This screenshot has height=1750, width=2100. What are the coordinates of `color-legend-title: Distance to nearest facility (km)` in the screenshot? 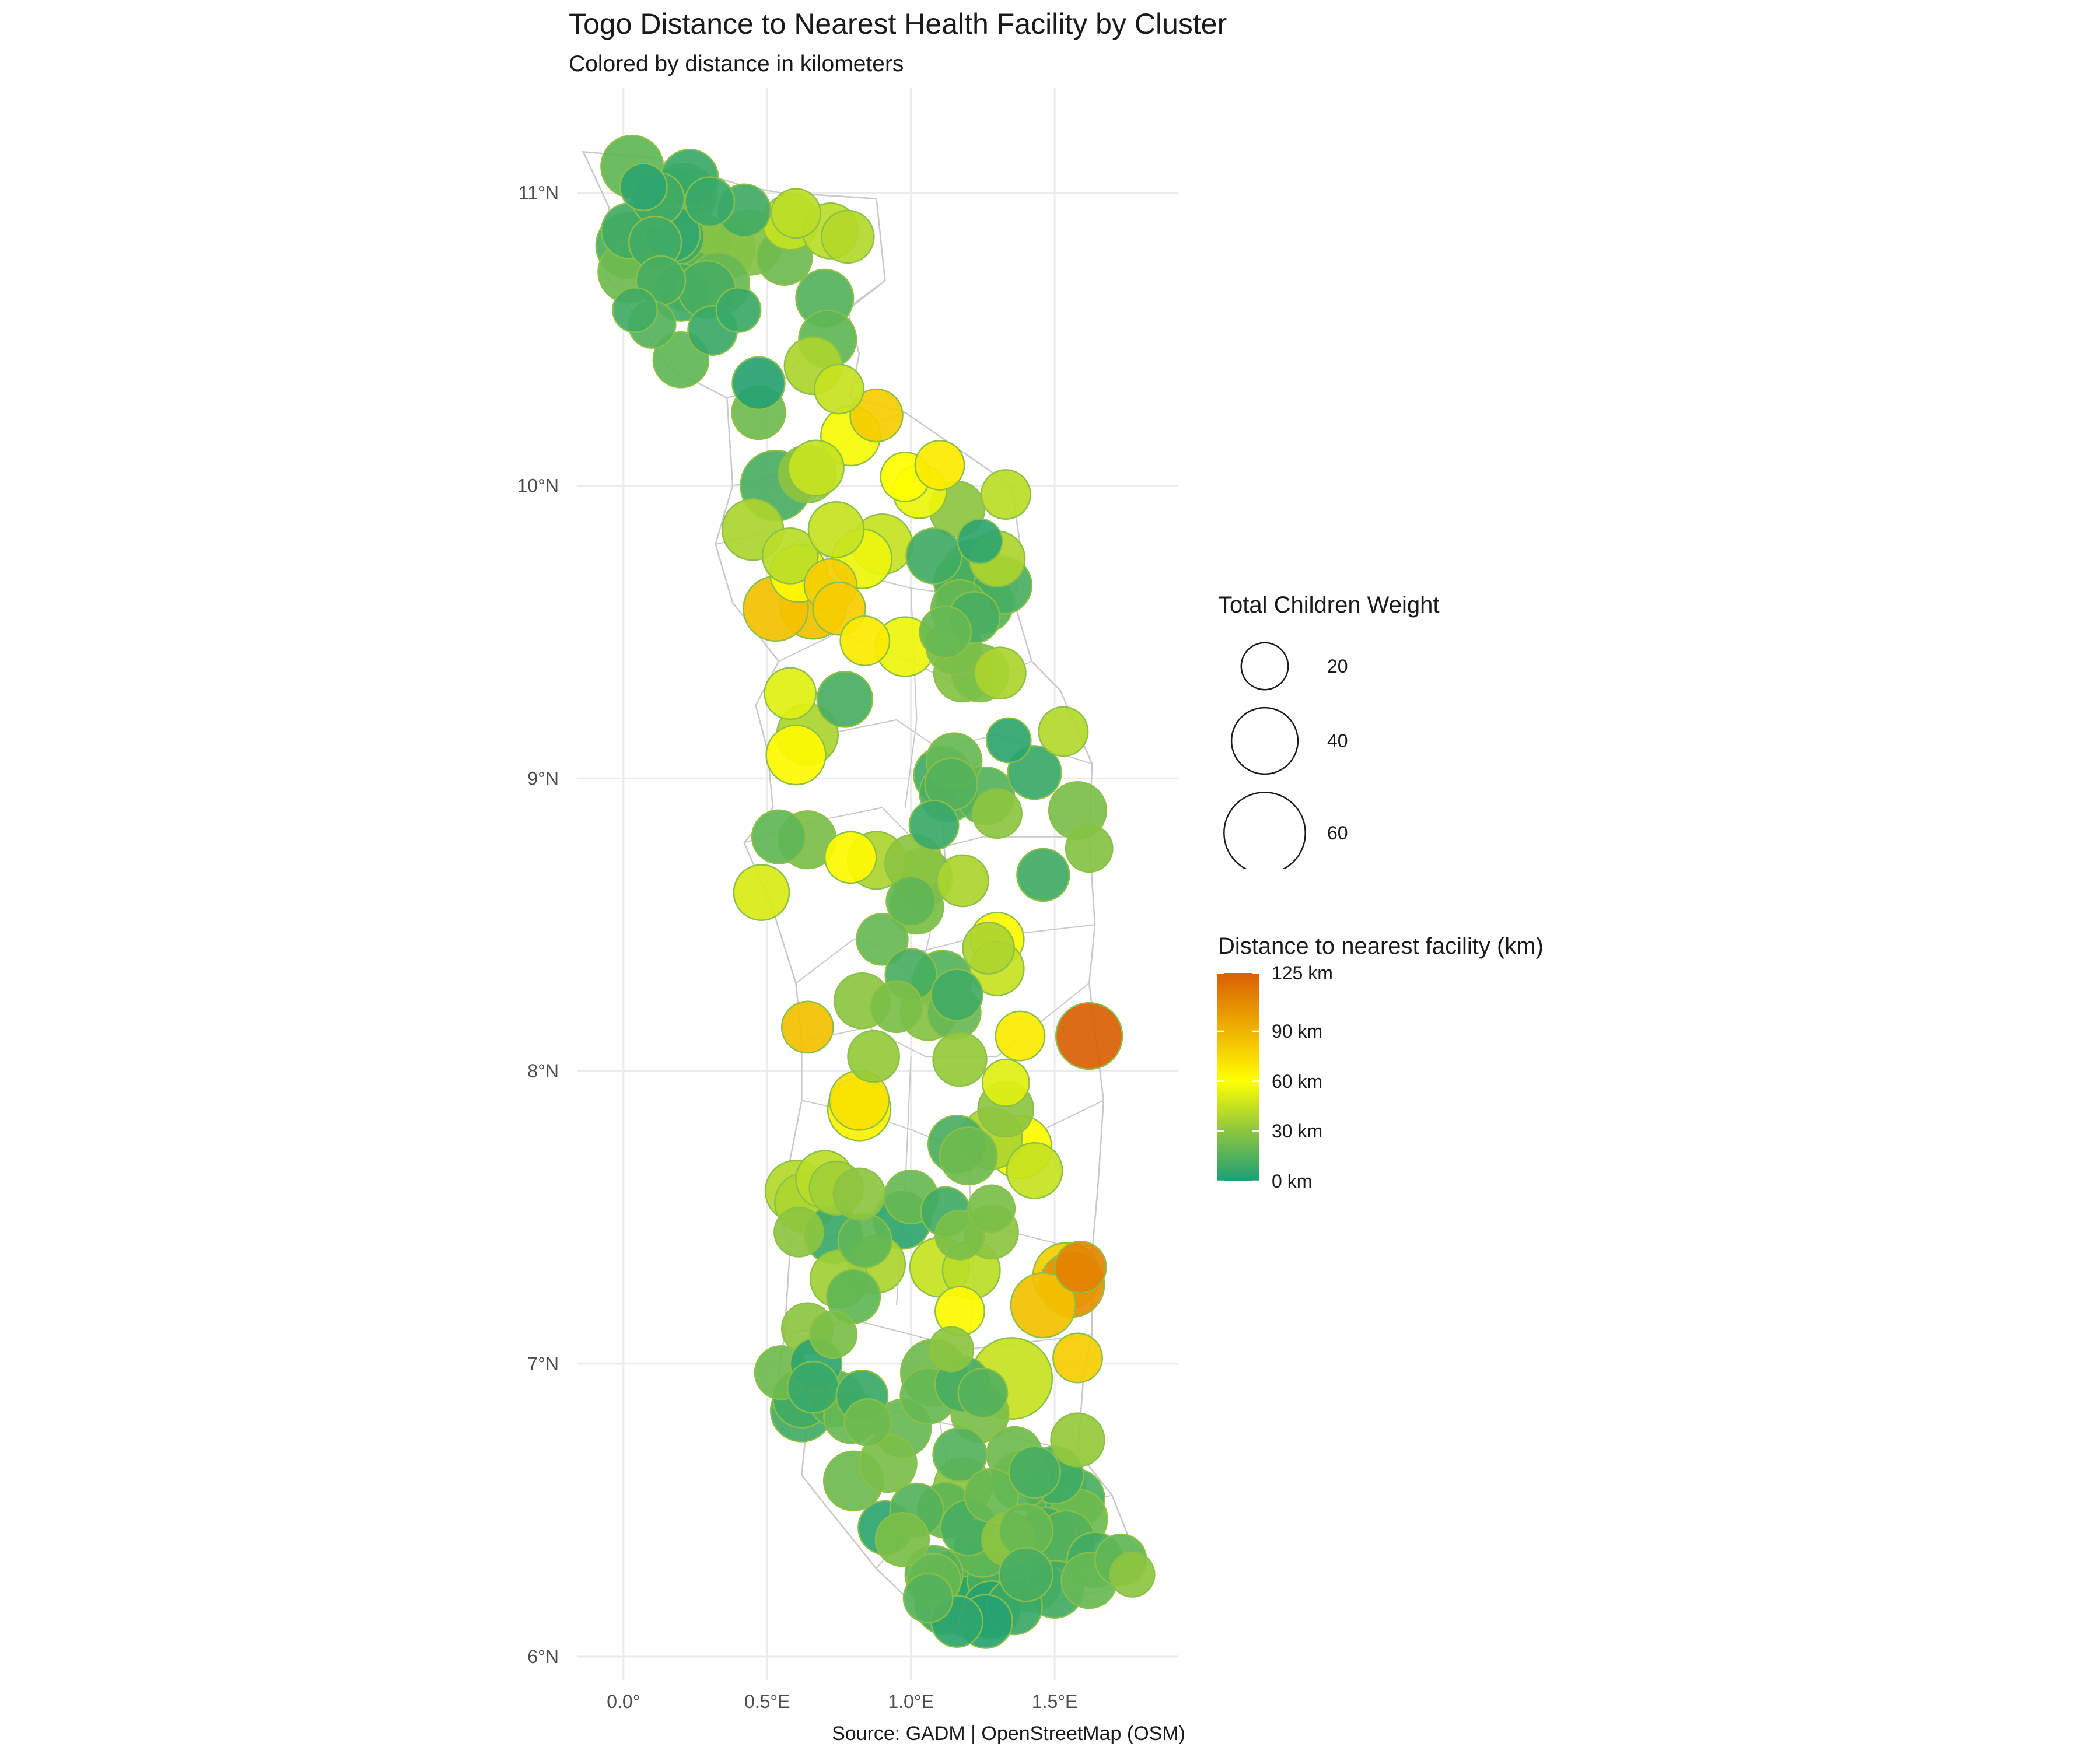 It's located at (1381, 946).